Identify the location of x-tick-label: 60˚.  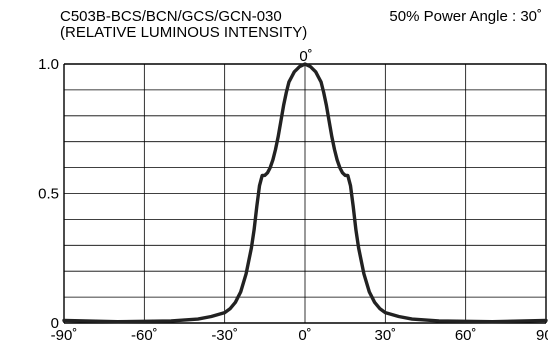
(466, 335).